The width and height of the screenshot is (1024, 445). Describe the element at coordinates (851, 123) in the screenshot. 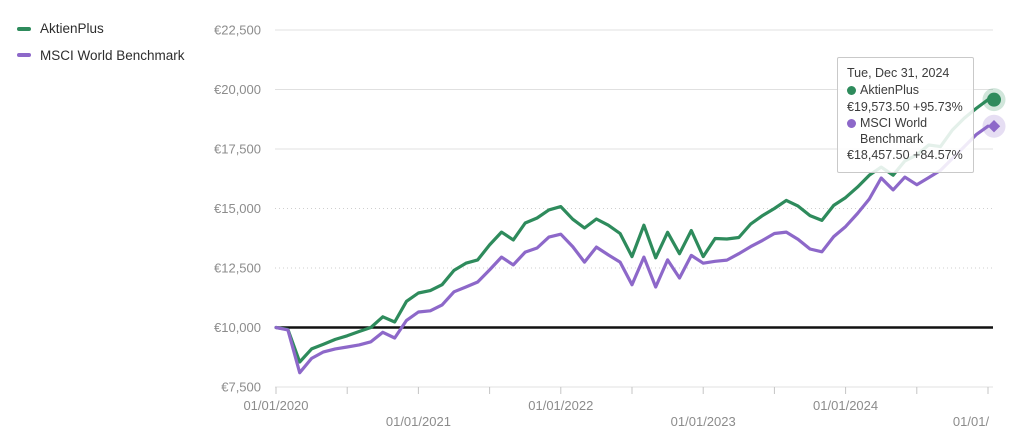

I see `msci-dot-icon` at that location.